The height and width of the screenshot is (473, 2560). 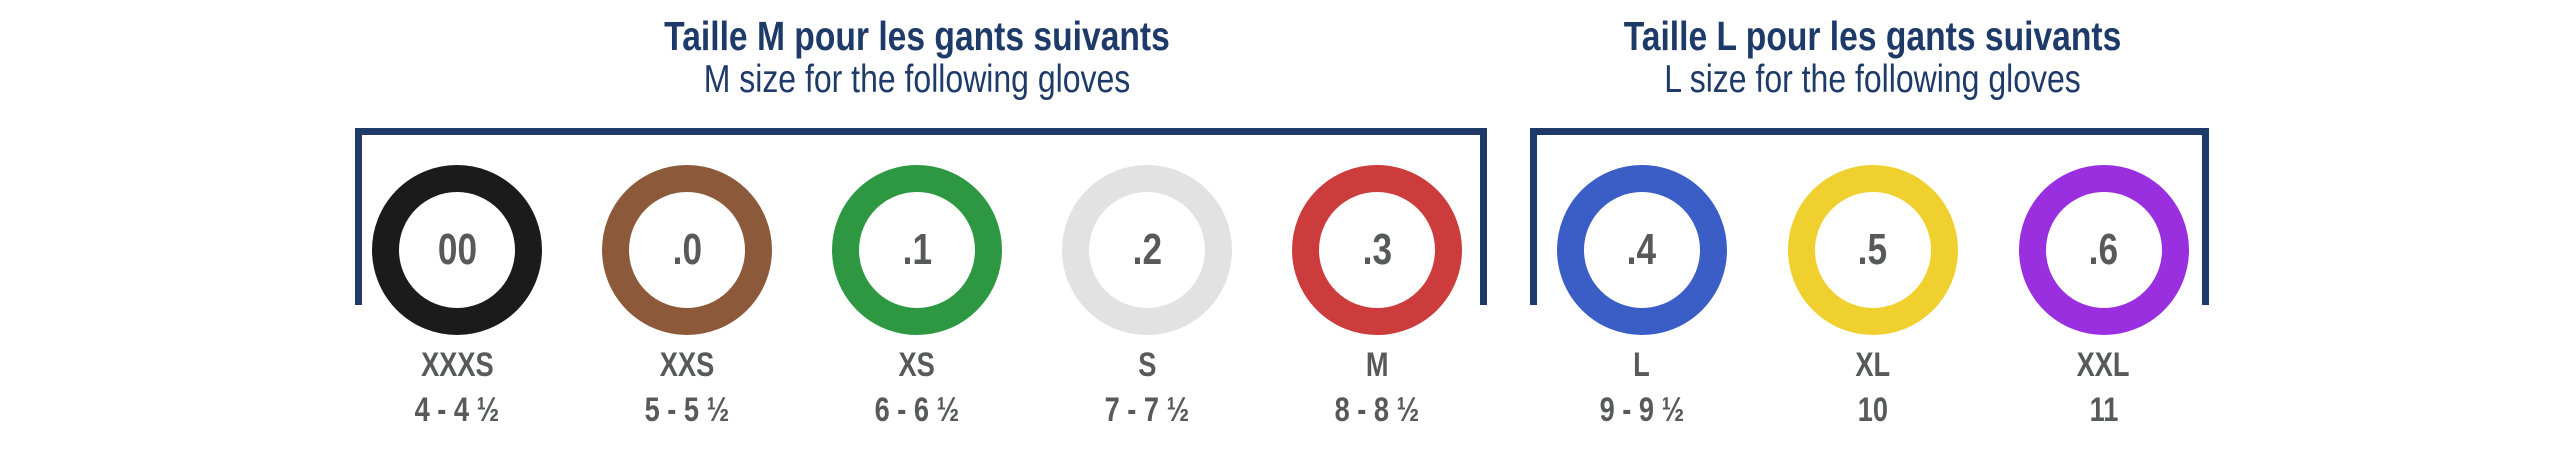 I want to click on glove-size-range: 8 - 8 ½, so click(x=1377, y=410).